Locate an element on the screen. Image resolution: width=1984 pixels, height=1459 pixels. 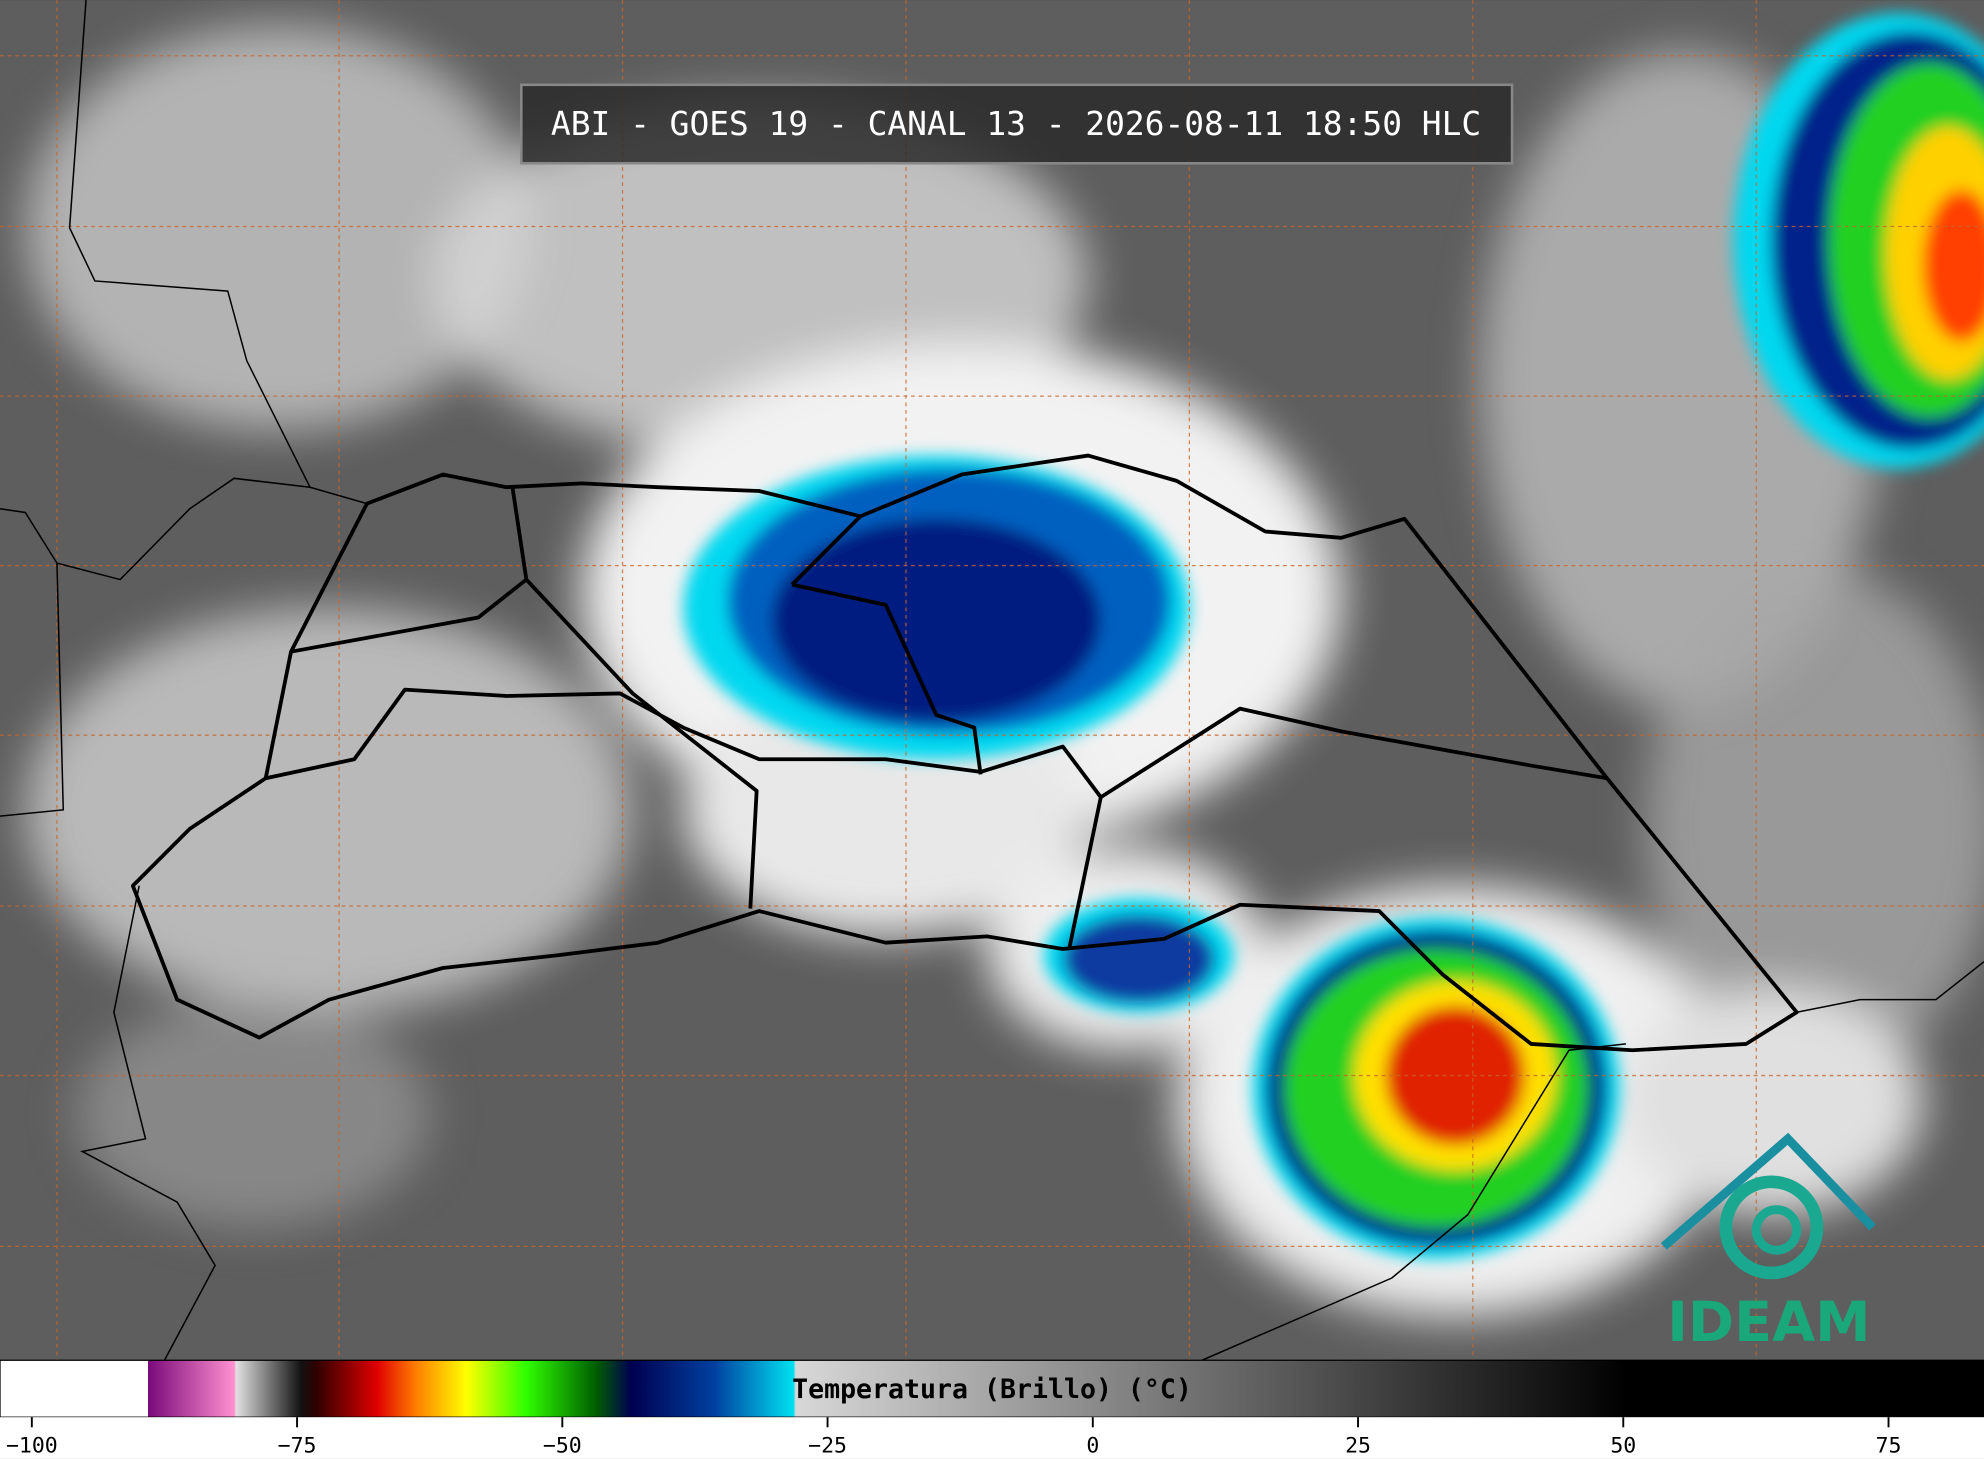
colorbar-label: Temperatura (Brillo) (°C) is located at coordinates (992, 1389).